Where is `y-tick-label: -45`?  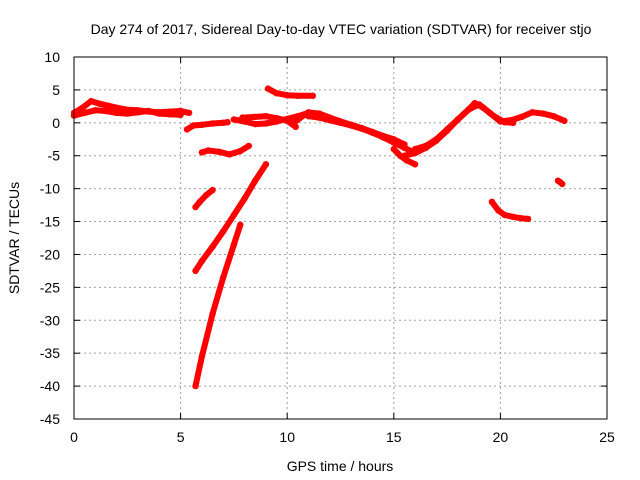 y-tick-label: -45 is located at coordinates (50, 419).